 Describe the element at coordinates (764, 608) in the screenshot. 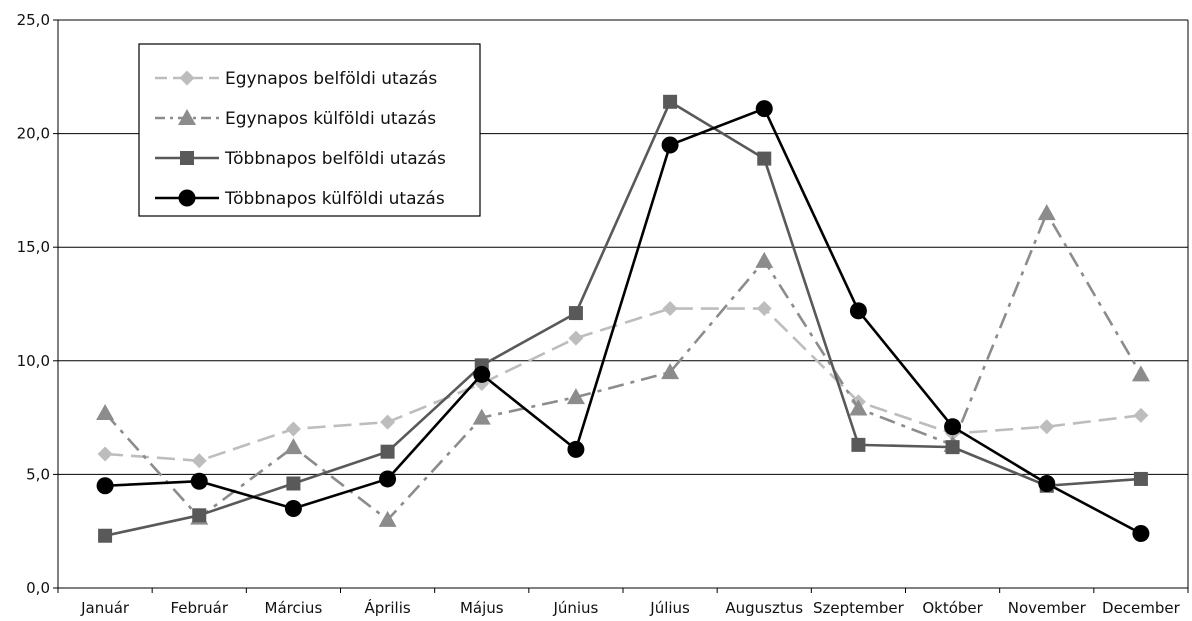

I see `x-tick-label: Augusztus` at that location.